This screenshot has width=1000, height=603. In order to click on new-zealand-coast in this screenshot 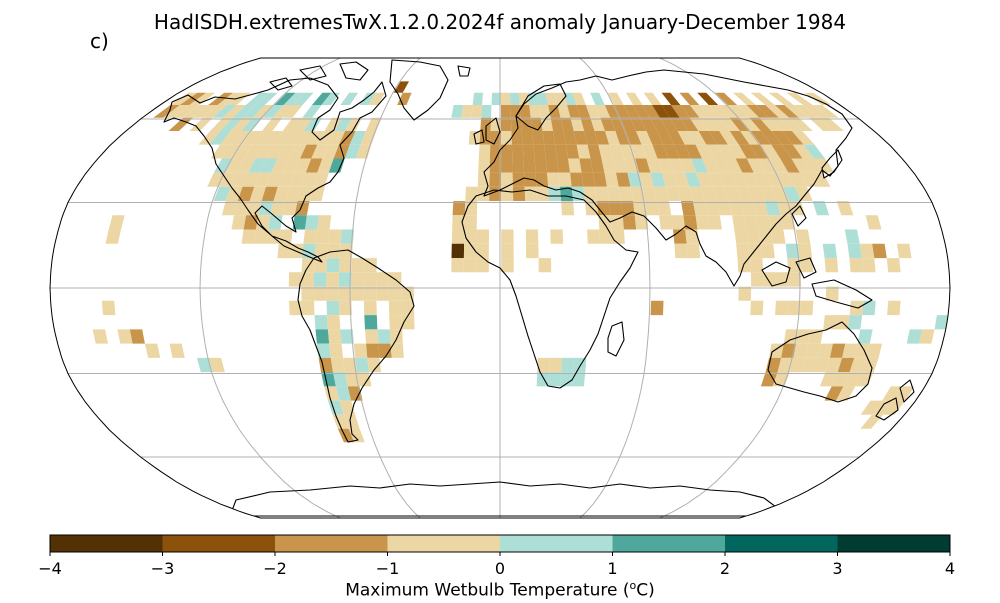, I will do `click(895, 400)`.